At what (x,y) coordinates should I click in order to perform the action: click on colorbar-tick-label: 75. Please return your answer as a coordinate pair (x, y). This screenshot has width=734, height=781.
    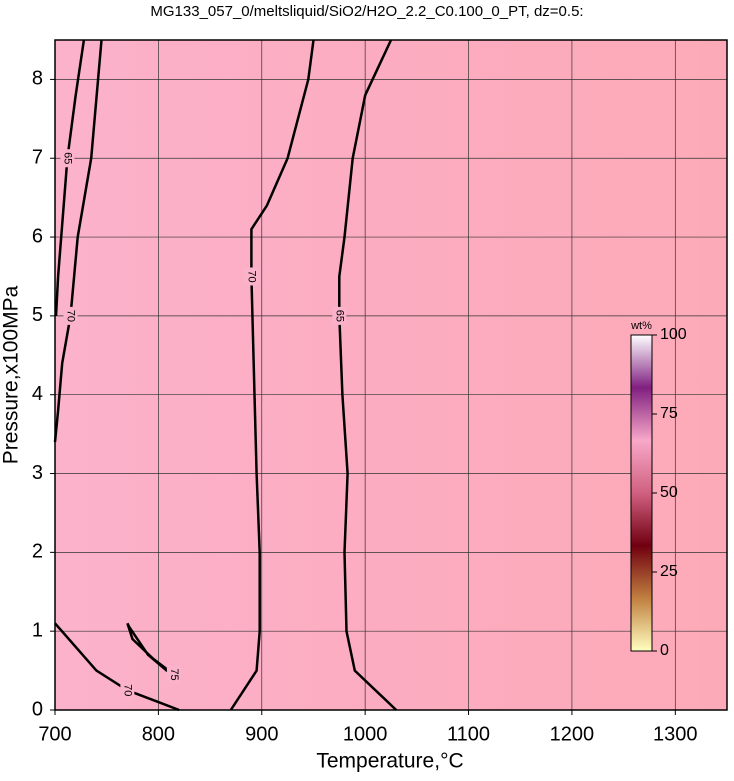
    Looking at the image, I should click on (669, 413).